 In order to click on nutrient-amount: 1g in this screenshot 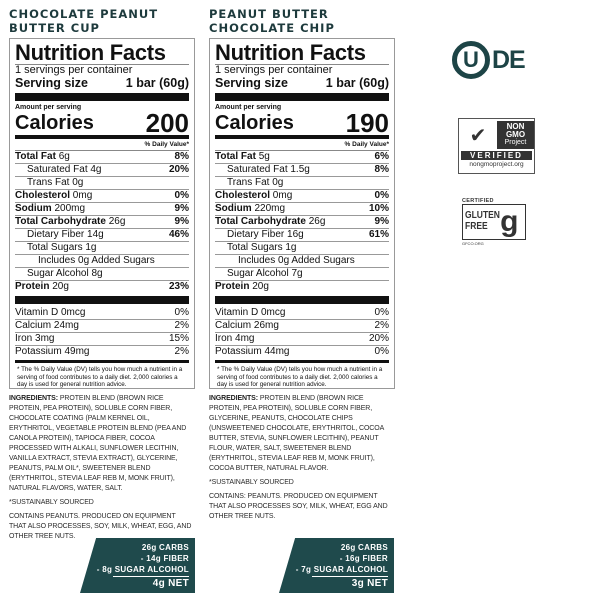, I will do `click(91, 247)`.